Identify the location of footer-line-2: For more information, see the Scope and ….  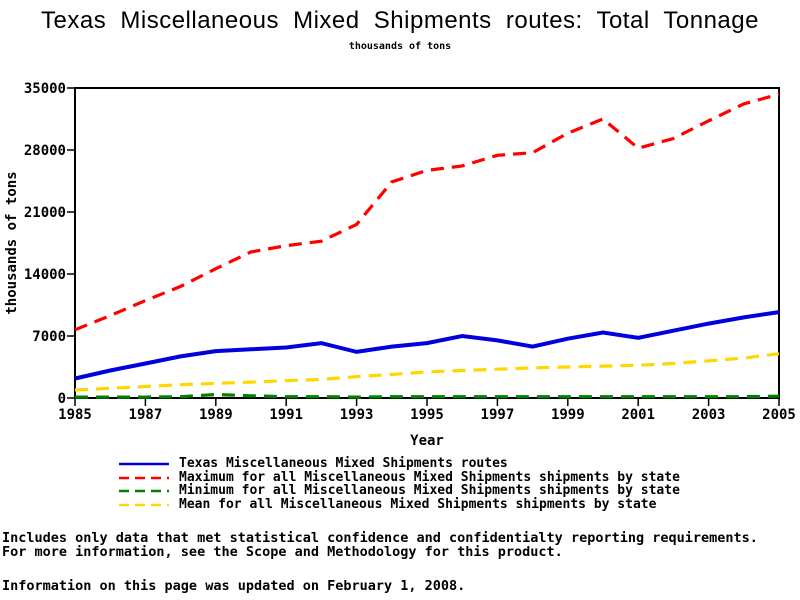
(282, 552).